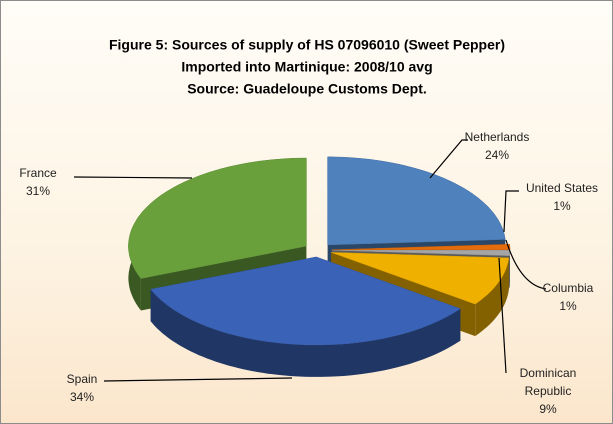 This screenshot has width=613, height=424. I want to click on slice-group, so click(305, 316).